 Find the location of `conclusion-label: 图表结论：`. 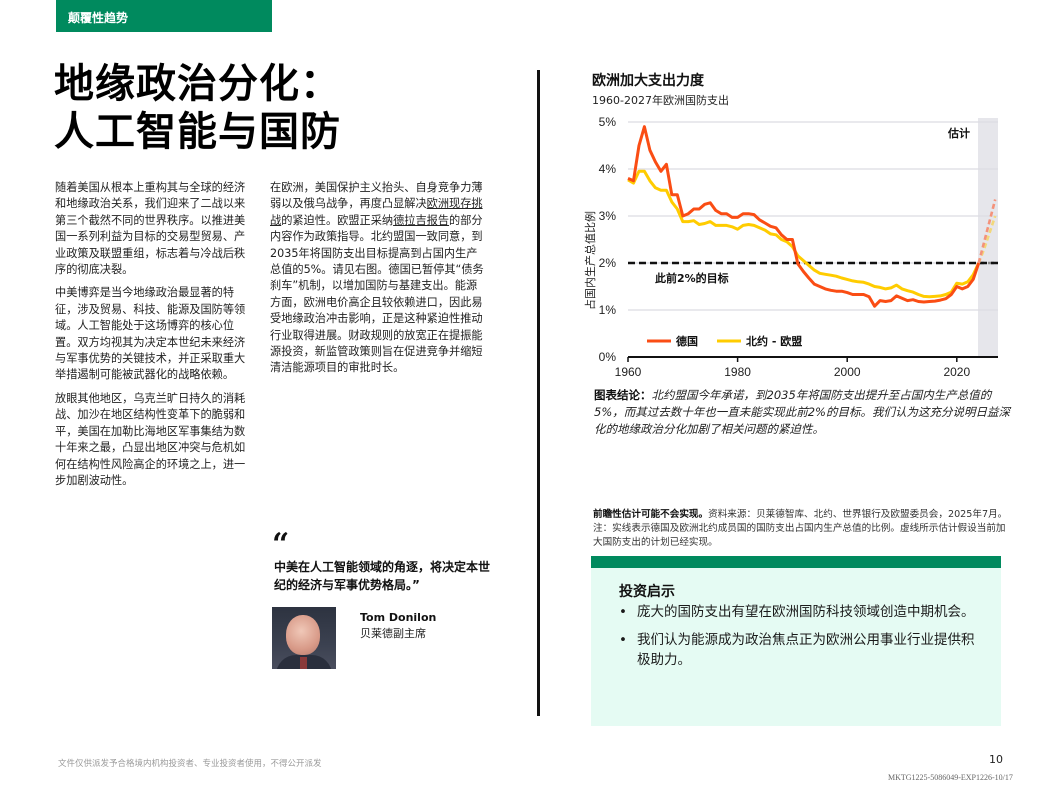

conclusion-label: 图表结论： is located at coordinates (623, 395).